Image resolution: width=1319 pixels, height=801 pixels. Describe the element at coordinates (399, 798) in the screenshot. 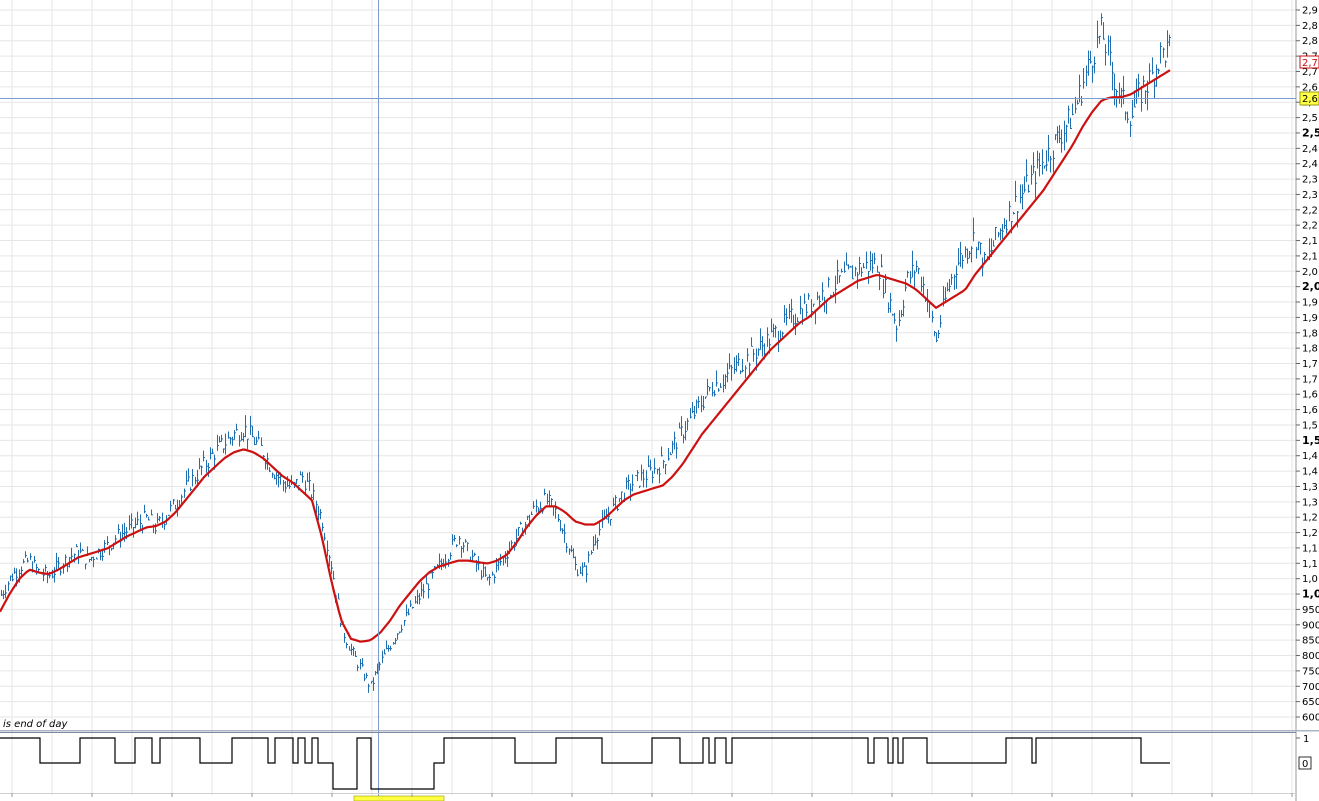

I see `crosshair-date-tag` at that location.